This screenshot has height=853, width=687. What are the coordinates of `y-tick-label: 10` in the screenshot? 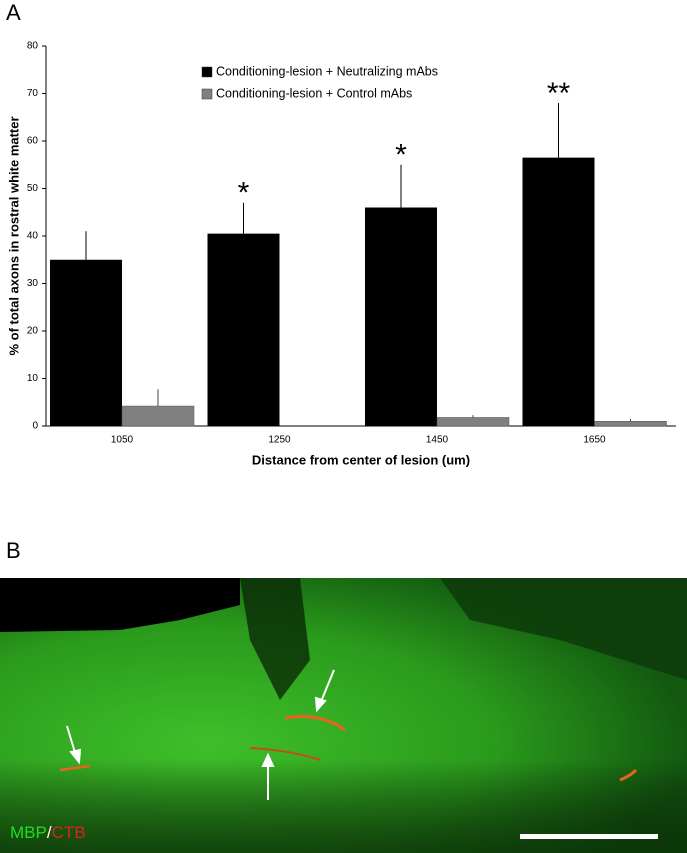 It's located at (33, 378).